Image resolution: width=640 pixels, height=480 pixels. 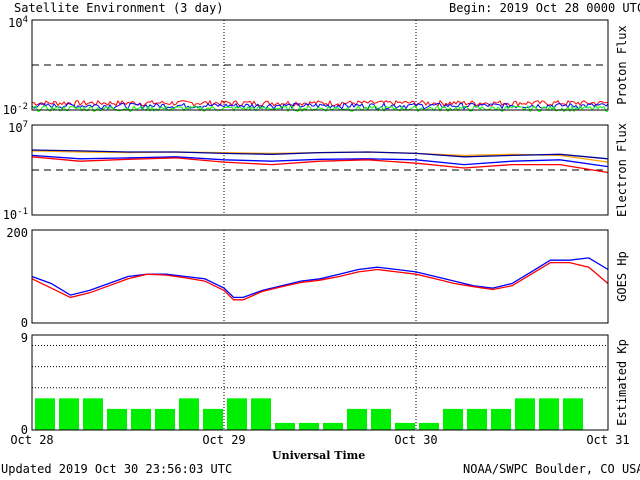 What do you see at coordinates (117, 469) in the screenshot?
I see `updated-timestamp: Updated 2019 Oct 30 23:56:03 UTC` at bounding box center [117, 469].